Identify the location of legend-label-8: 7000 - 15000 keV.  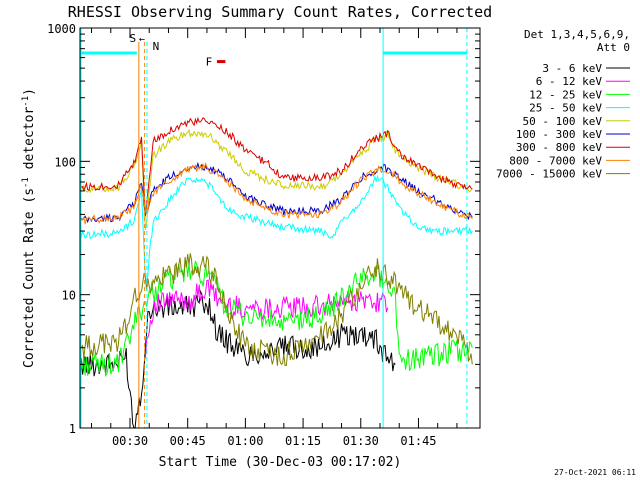
(549, 174).